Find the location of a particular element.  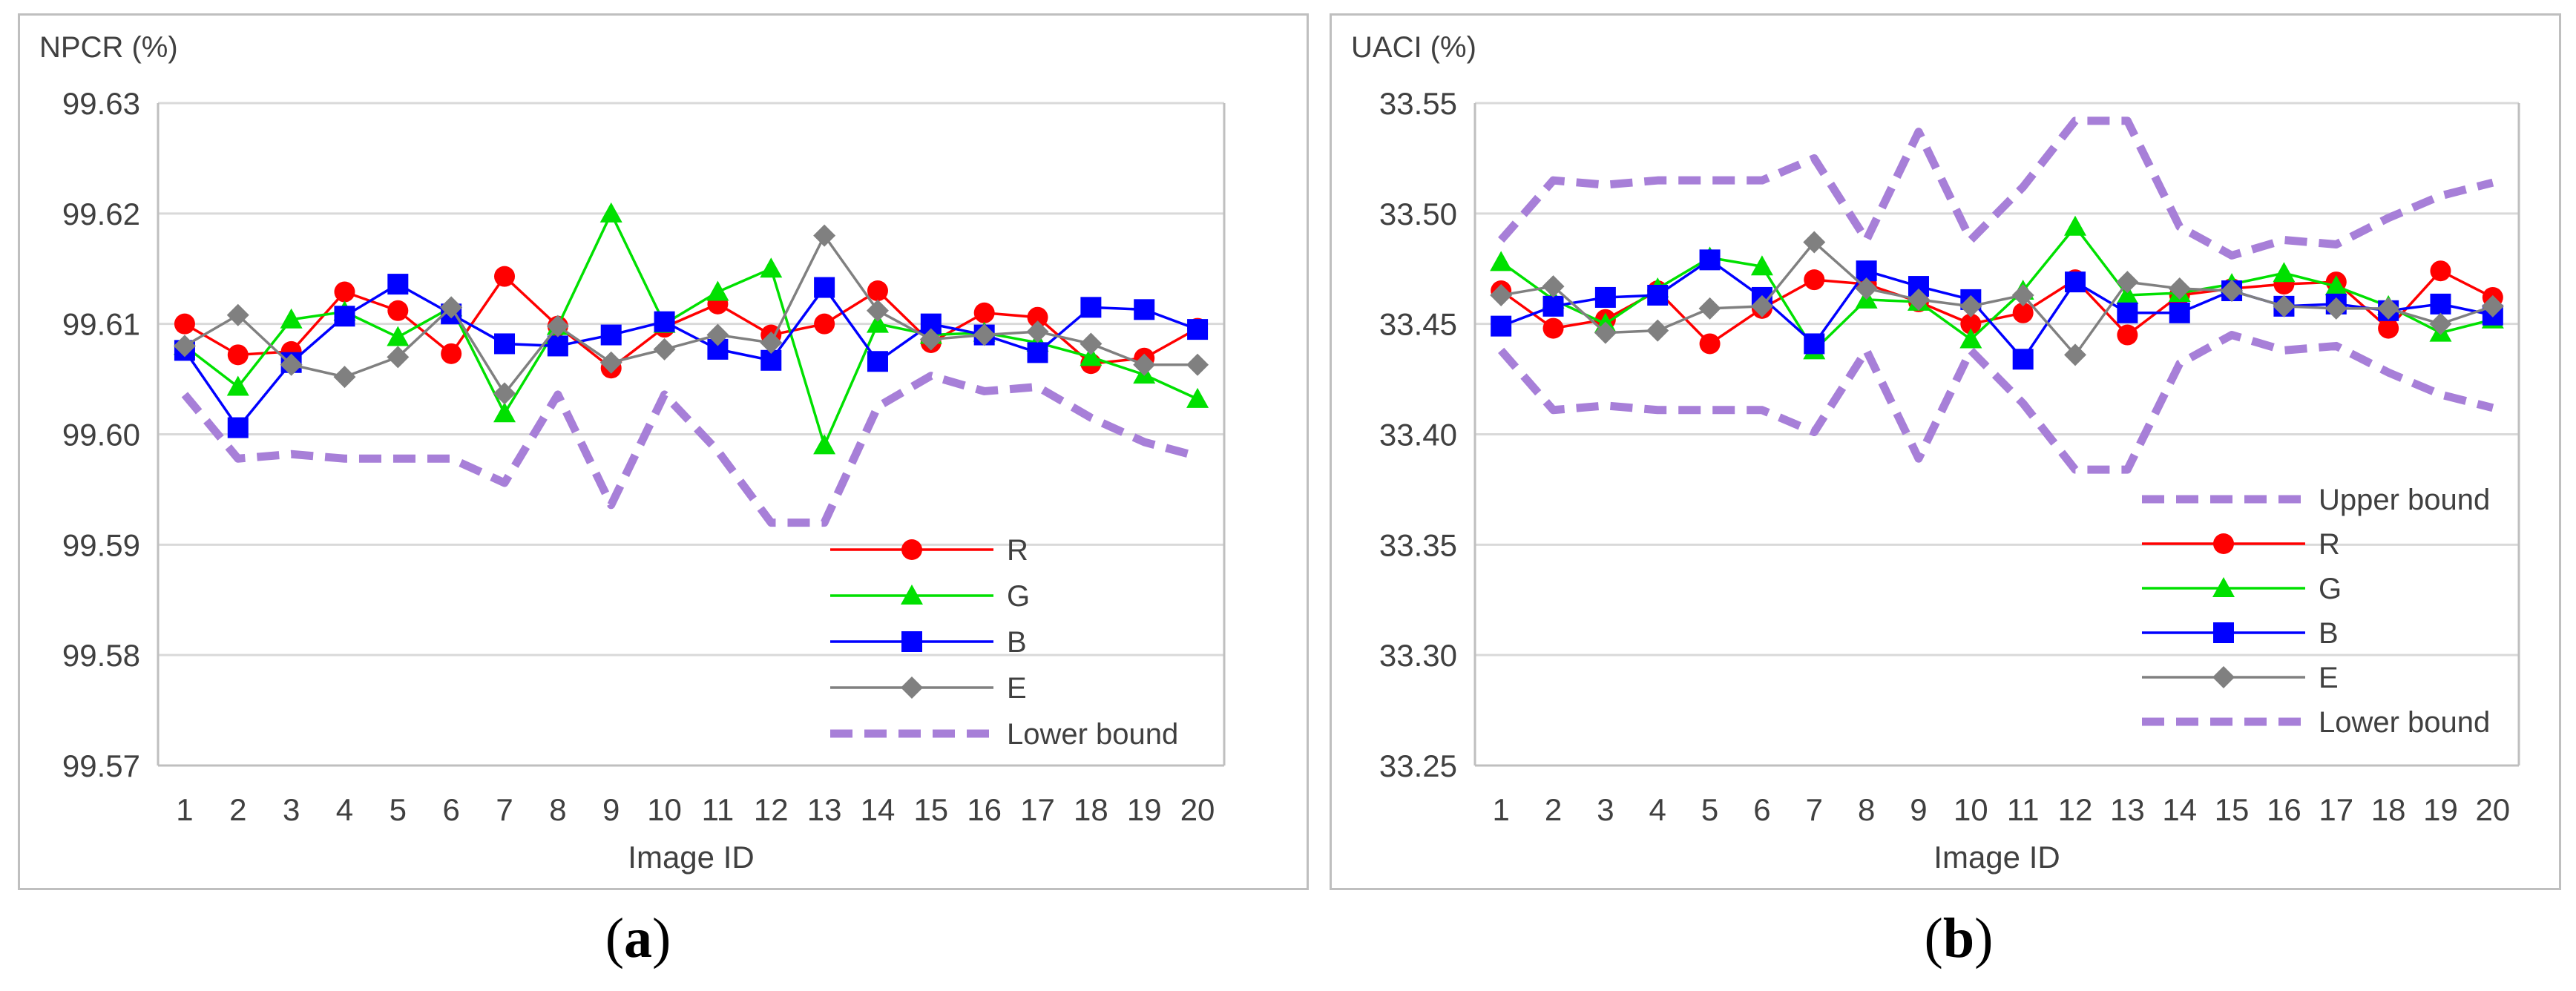

x-tick-label: 15 is located at coordinates (930, 809).